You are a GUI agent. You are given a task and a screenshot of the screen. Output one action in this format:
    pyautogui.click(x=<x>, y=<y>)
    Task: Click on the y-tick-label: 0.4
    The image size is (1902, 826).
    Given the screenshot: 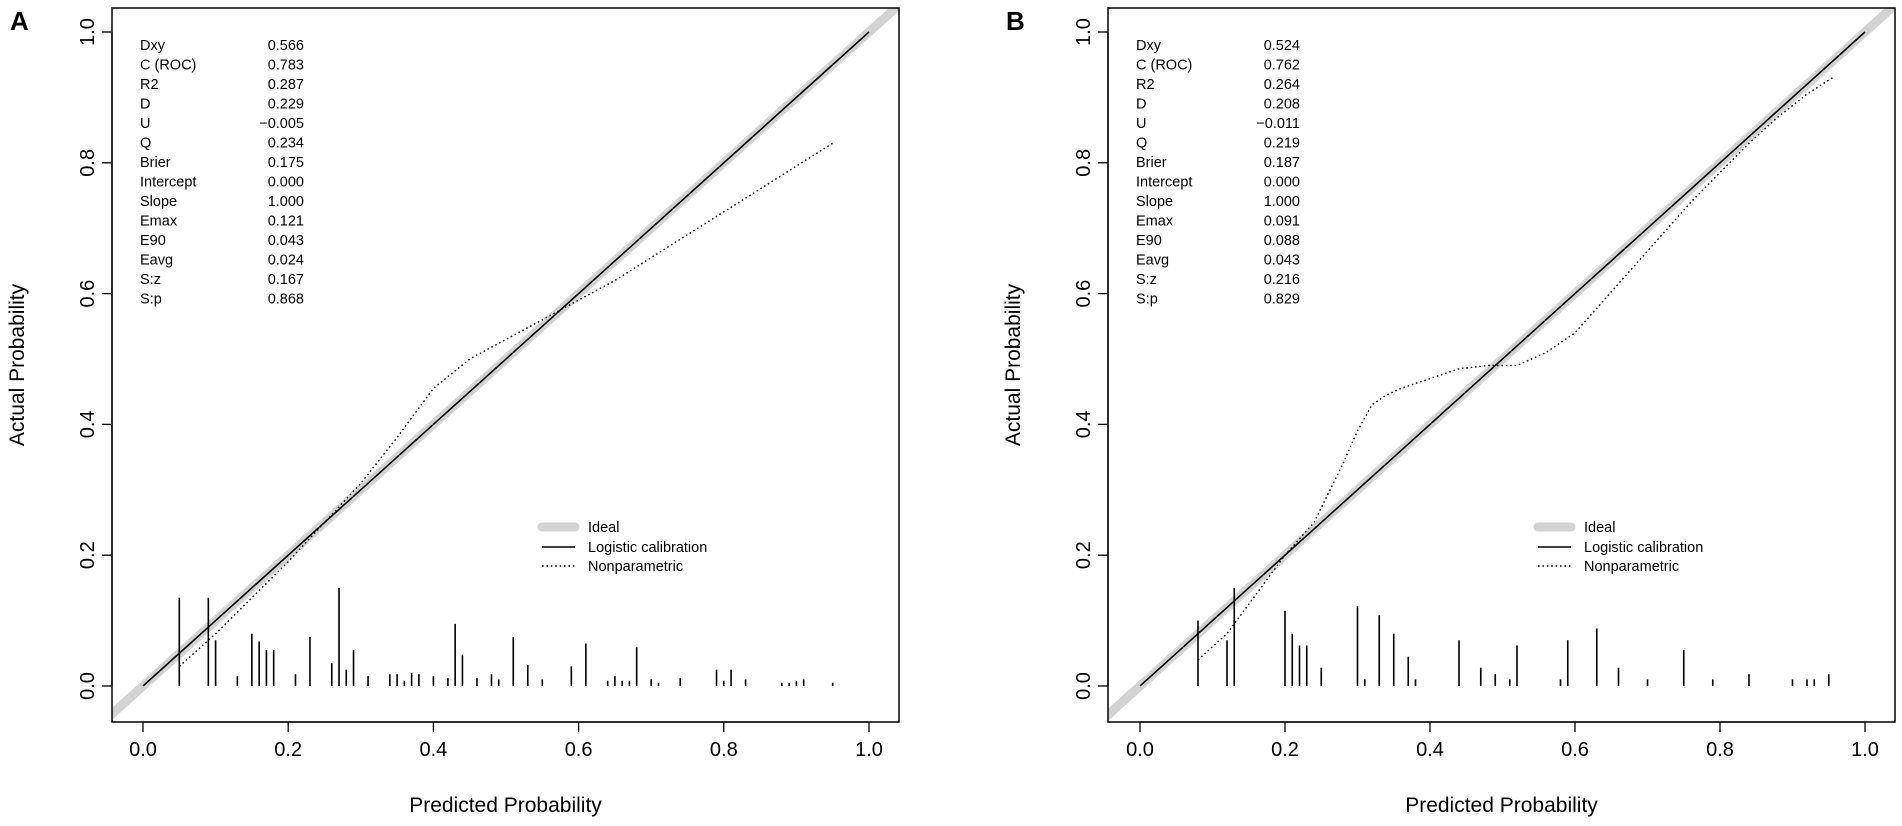 What is the action you would take?
    pyautogui.click(x=88, y=424)
    